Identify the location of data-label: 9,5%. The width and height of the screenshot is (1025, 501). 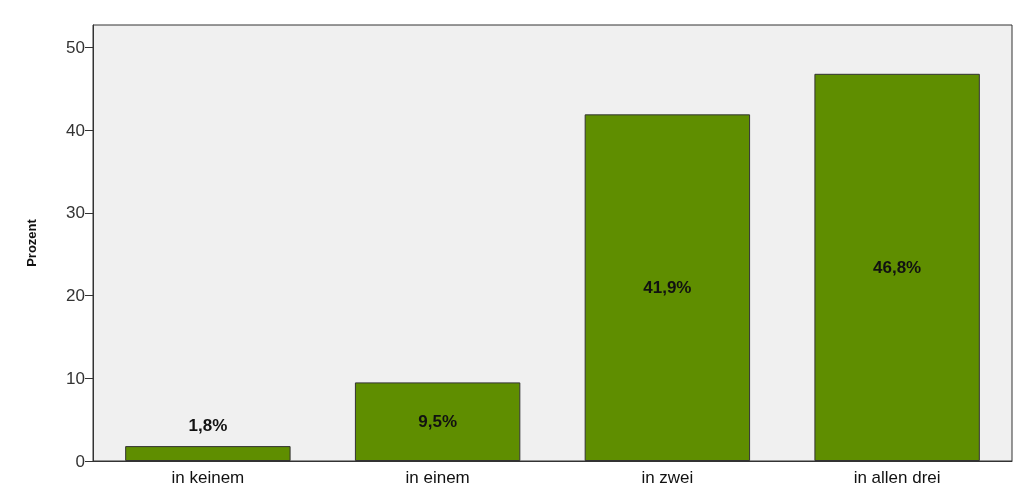
(437, 422).